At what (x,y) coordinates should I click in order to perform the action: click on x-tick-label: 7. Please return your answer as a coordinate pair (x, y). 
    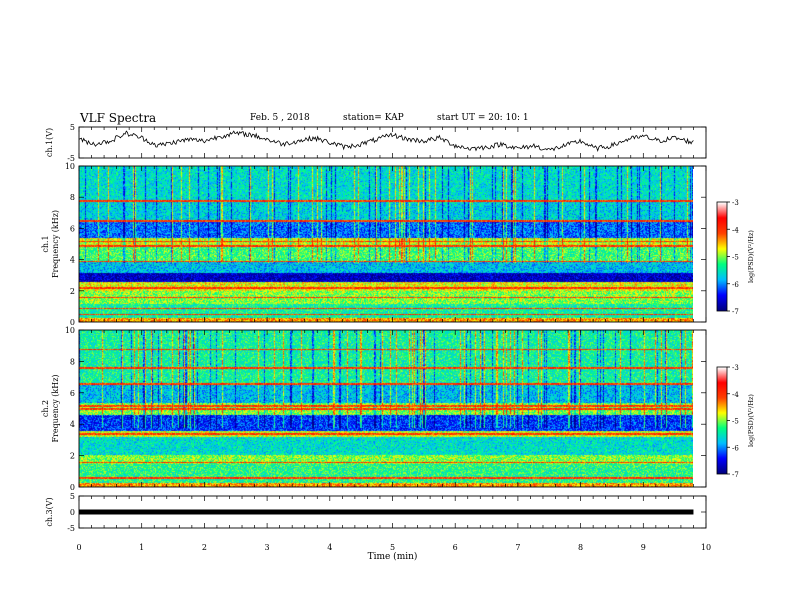
    Looking at the image, I should click on (517, 547).